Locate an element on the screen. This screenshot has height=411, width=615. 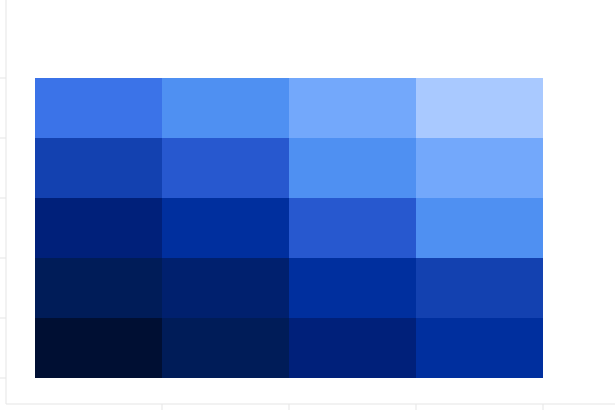
heatmap-cell-r2-c0 is located at coordinates (98, 228).